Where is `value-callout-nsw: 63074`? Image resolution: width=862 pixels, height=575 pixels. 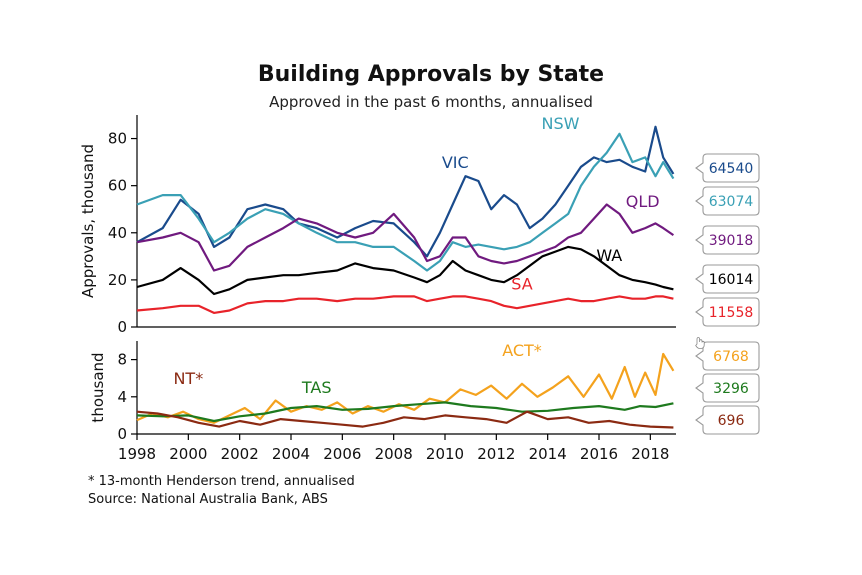
value-callout-nsw: 63074 is located at coordinates (727, 201).